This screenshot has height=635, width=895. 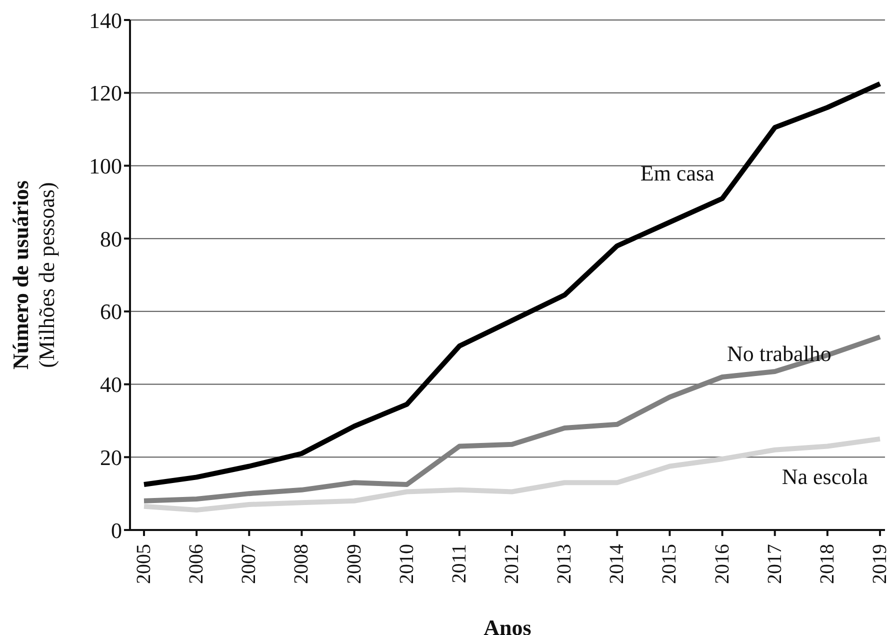 What do you see at coordinates (116, 530) in the screenshot?
I see `y-tick-label: 0` at bounding box center [116, 530].